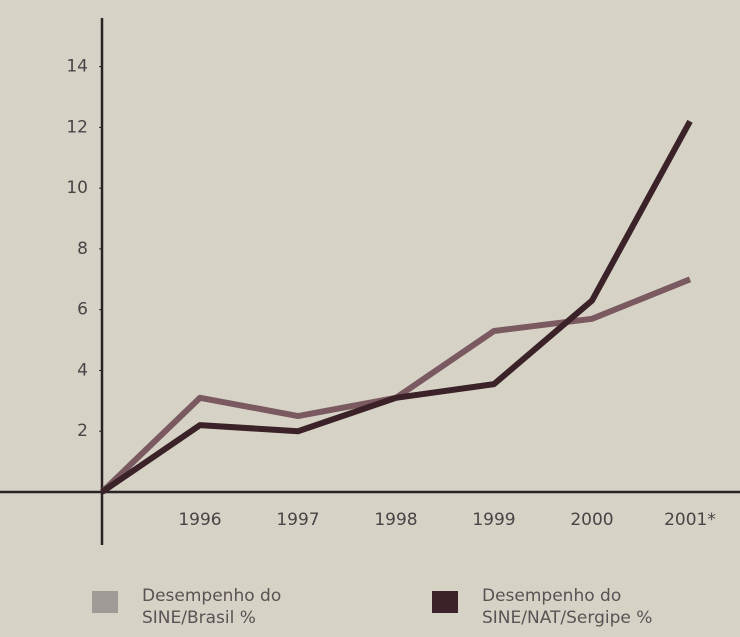 The height and width of the screenshot is (637, 740). I want to click on y-tick-label: 14, so click(77, 67).